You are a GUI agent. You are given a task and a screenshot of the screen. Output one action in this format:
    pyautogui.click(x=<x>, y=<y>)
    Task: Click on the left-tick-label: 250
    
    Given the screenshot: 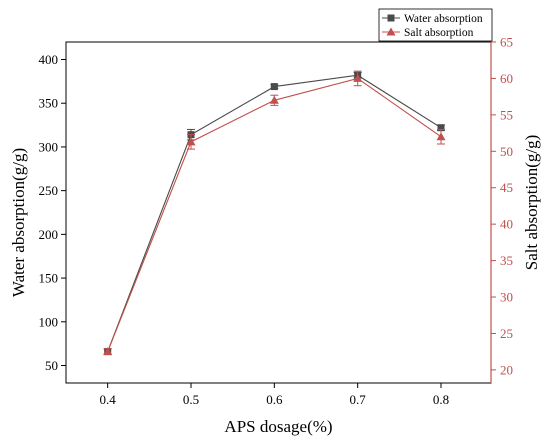 What is the action you would take?
    pyautogui.click(x=49, y=190)
    